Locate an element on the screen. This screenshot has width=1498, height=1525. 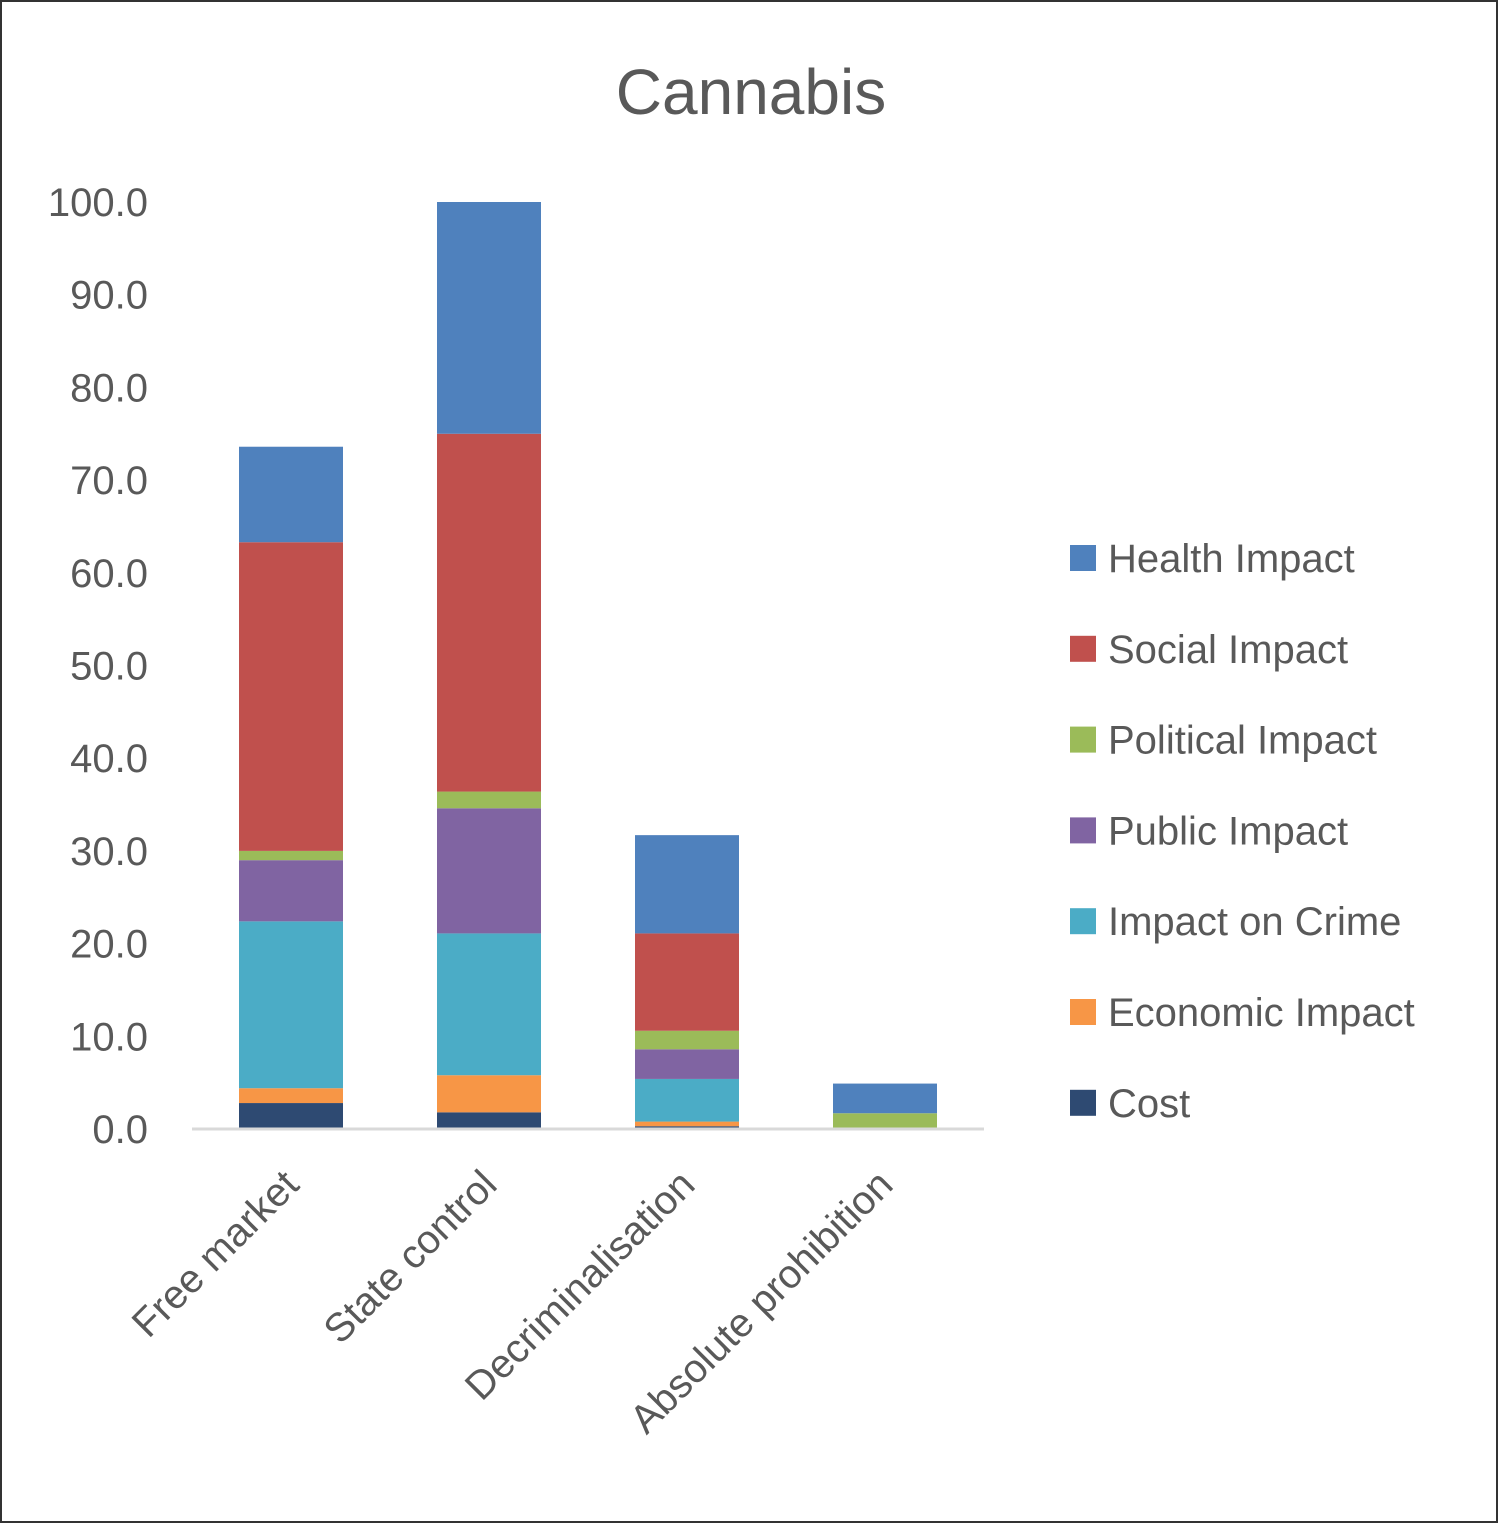
y-tick-label: 10.0 is located at coordinates (109, 1037).